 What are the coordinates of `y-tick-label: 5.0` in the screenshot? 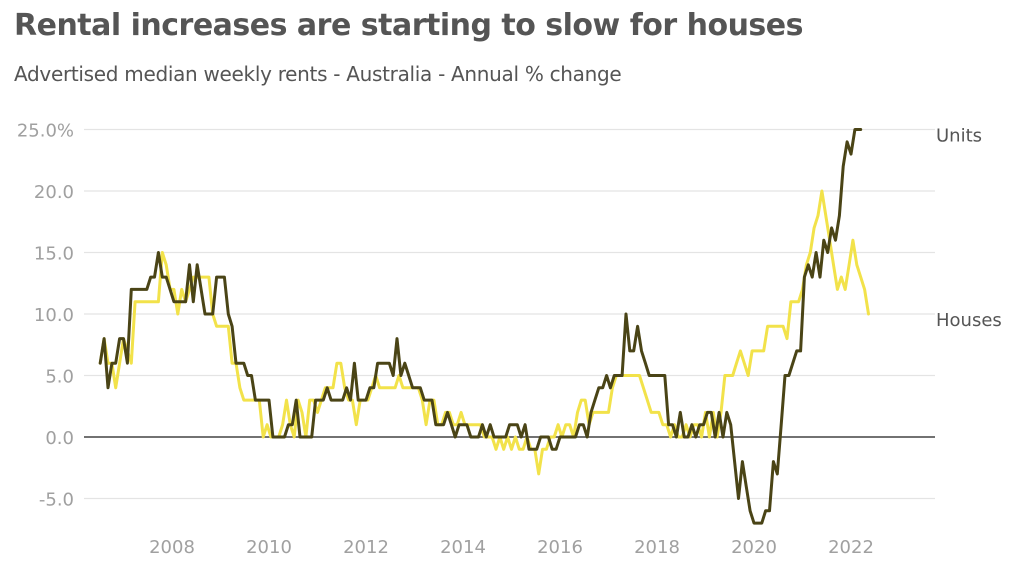 It's located at (59, 377).